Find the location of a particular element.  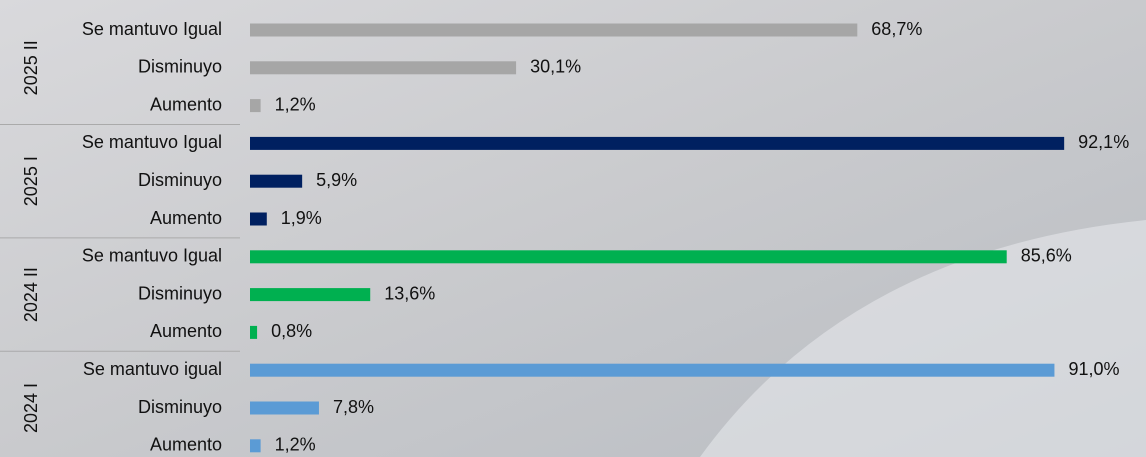

value-label: 92,1% is located at coordinates (1103, 142).